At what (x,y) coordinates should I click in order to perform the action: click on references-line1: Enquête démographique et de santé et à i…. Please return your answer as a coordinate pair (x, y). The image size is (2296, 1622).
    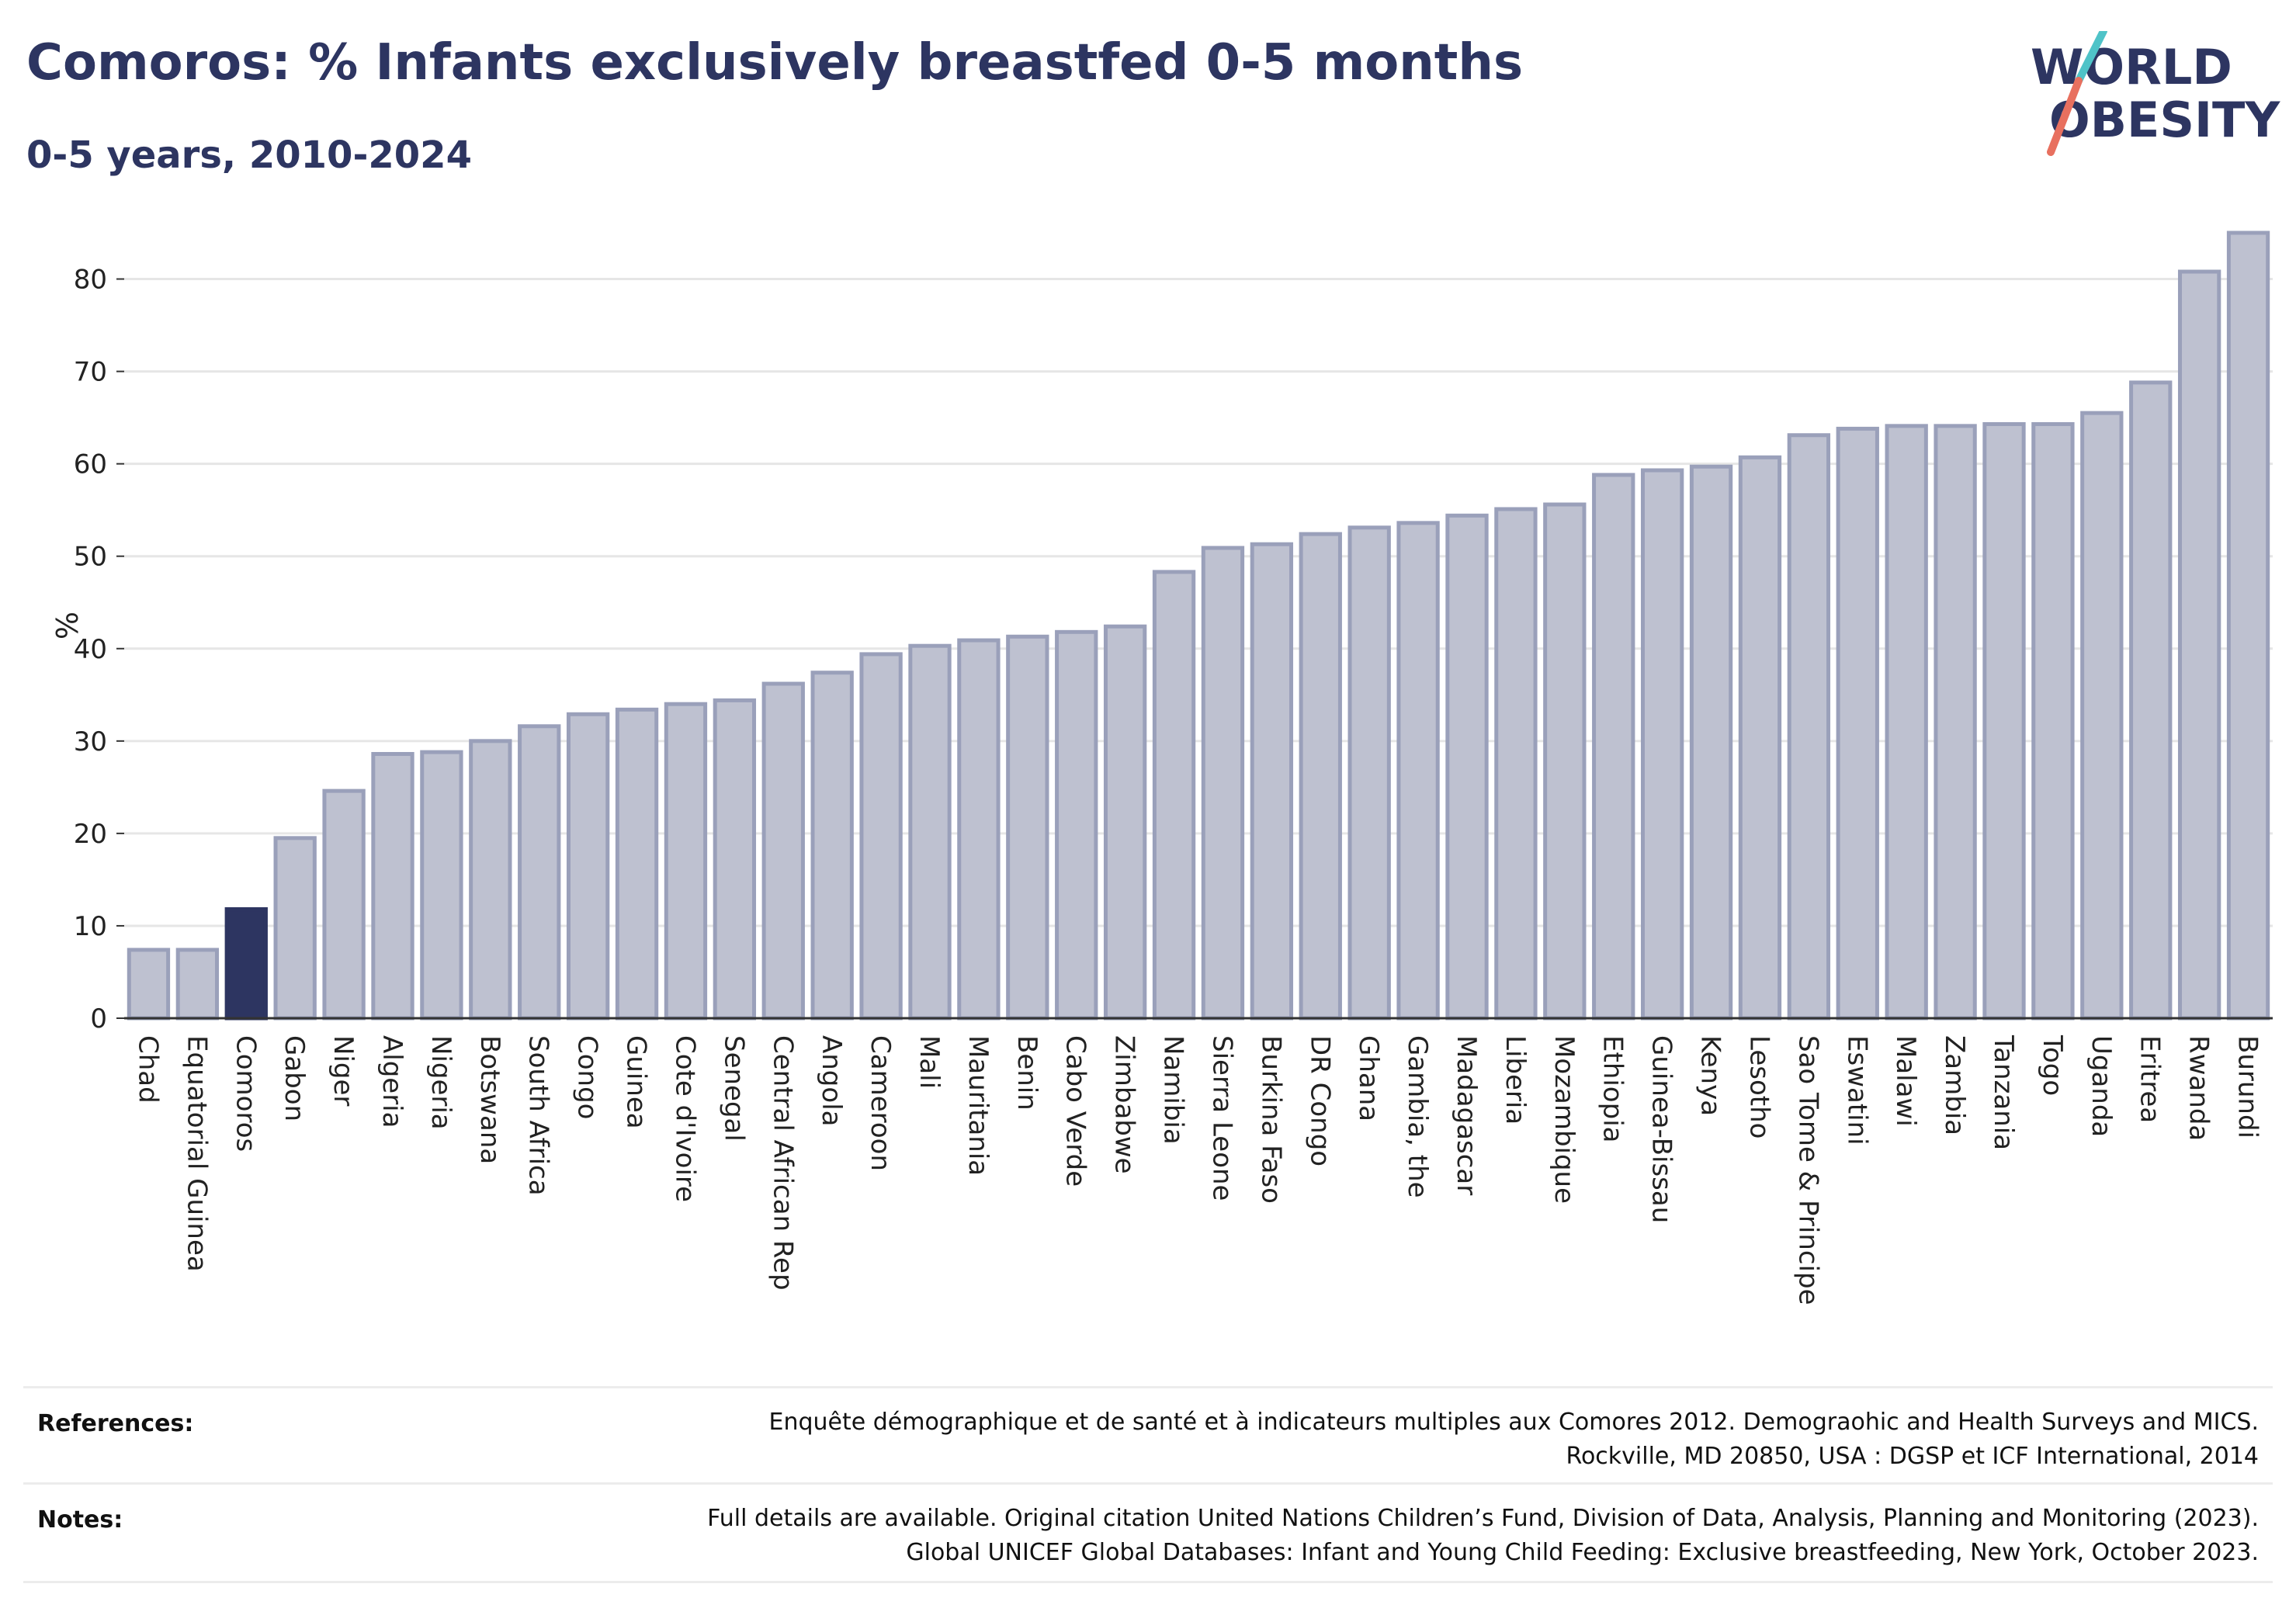
    Looking at the image, I should click on (1513, 1422).